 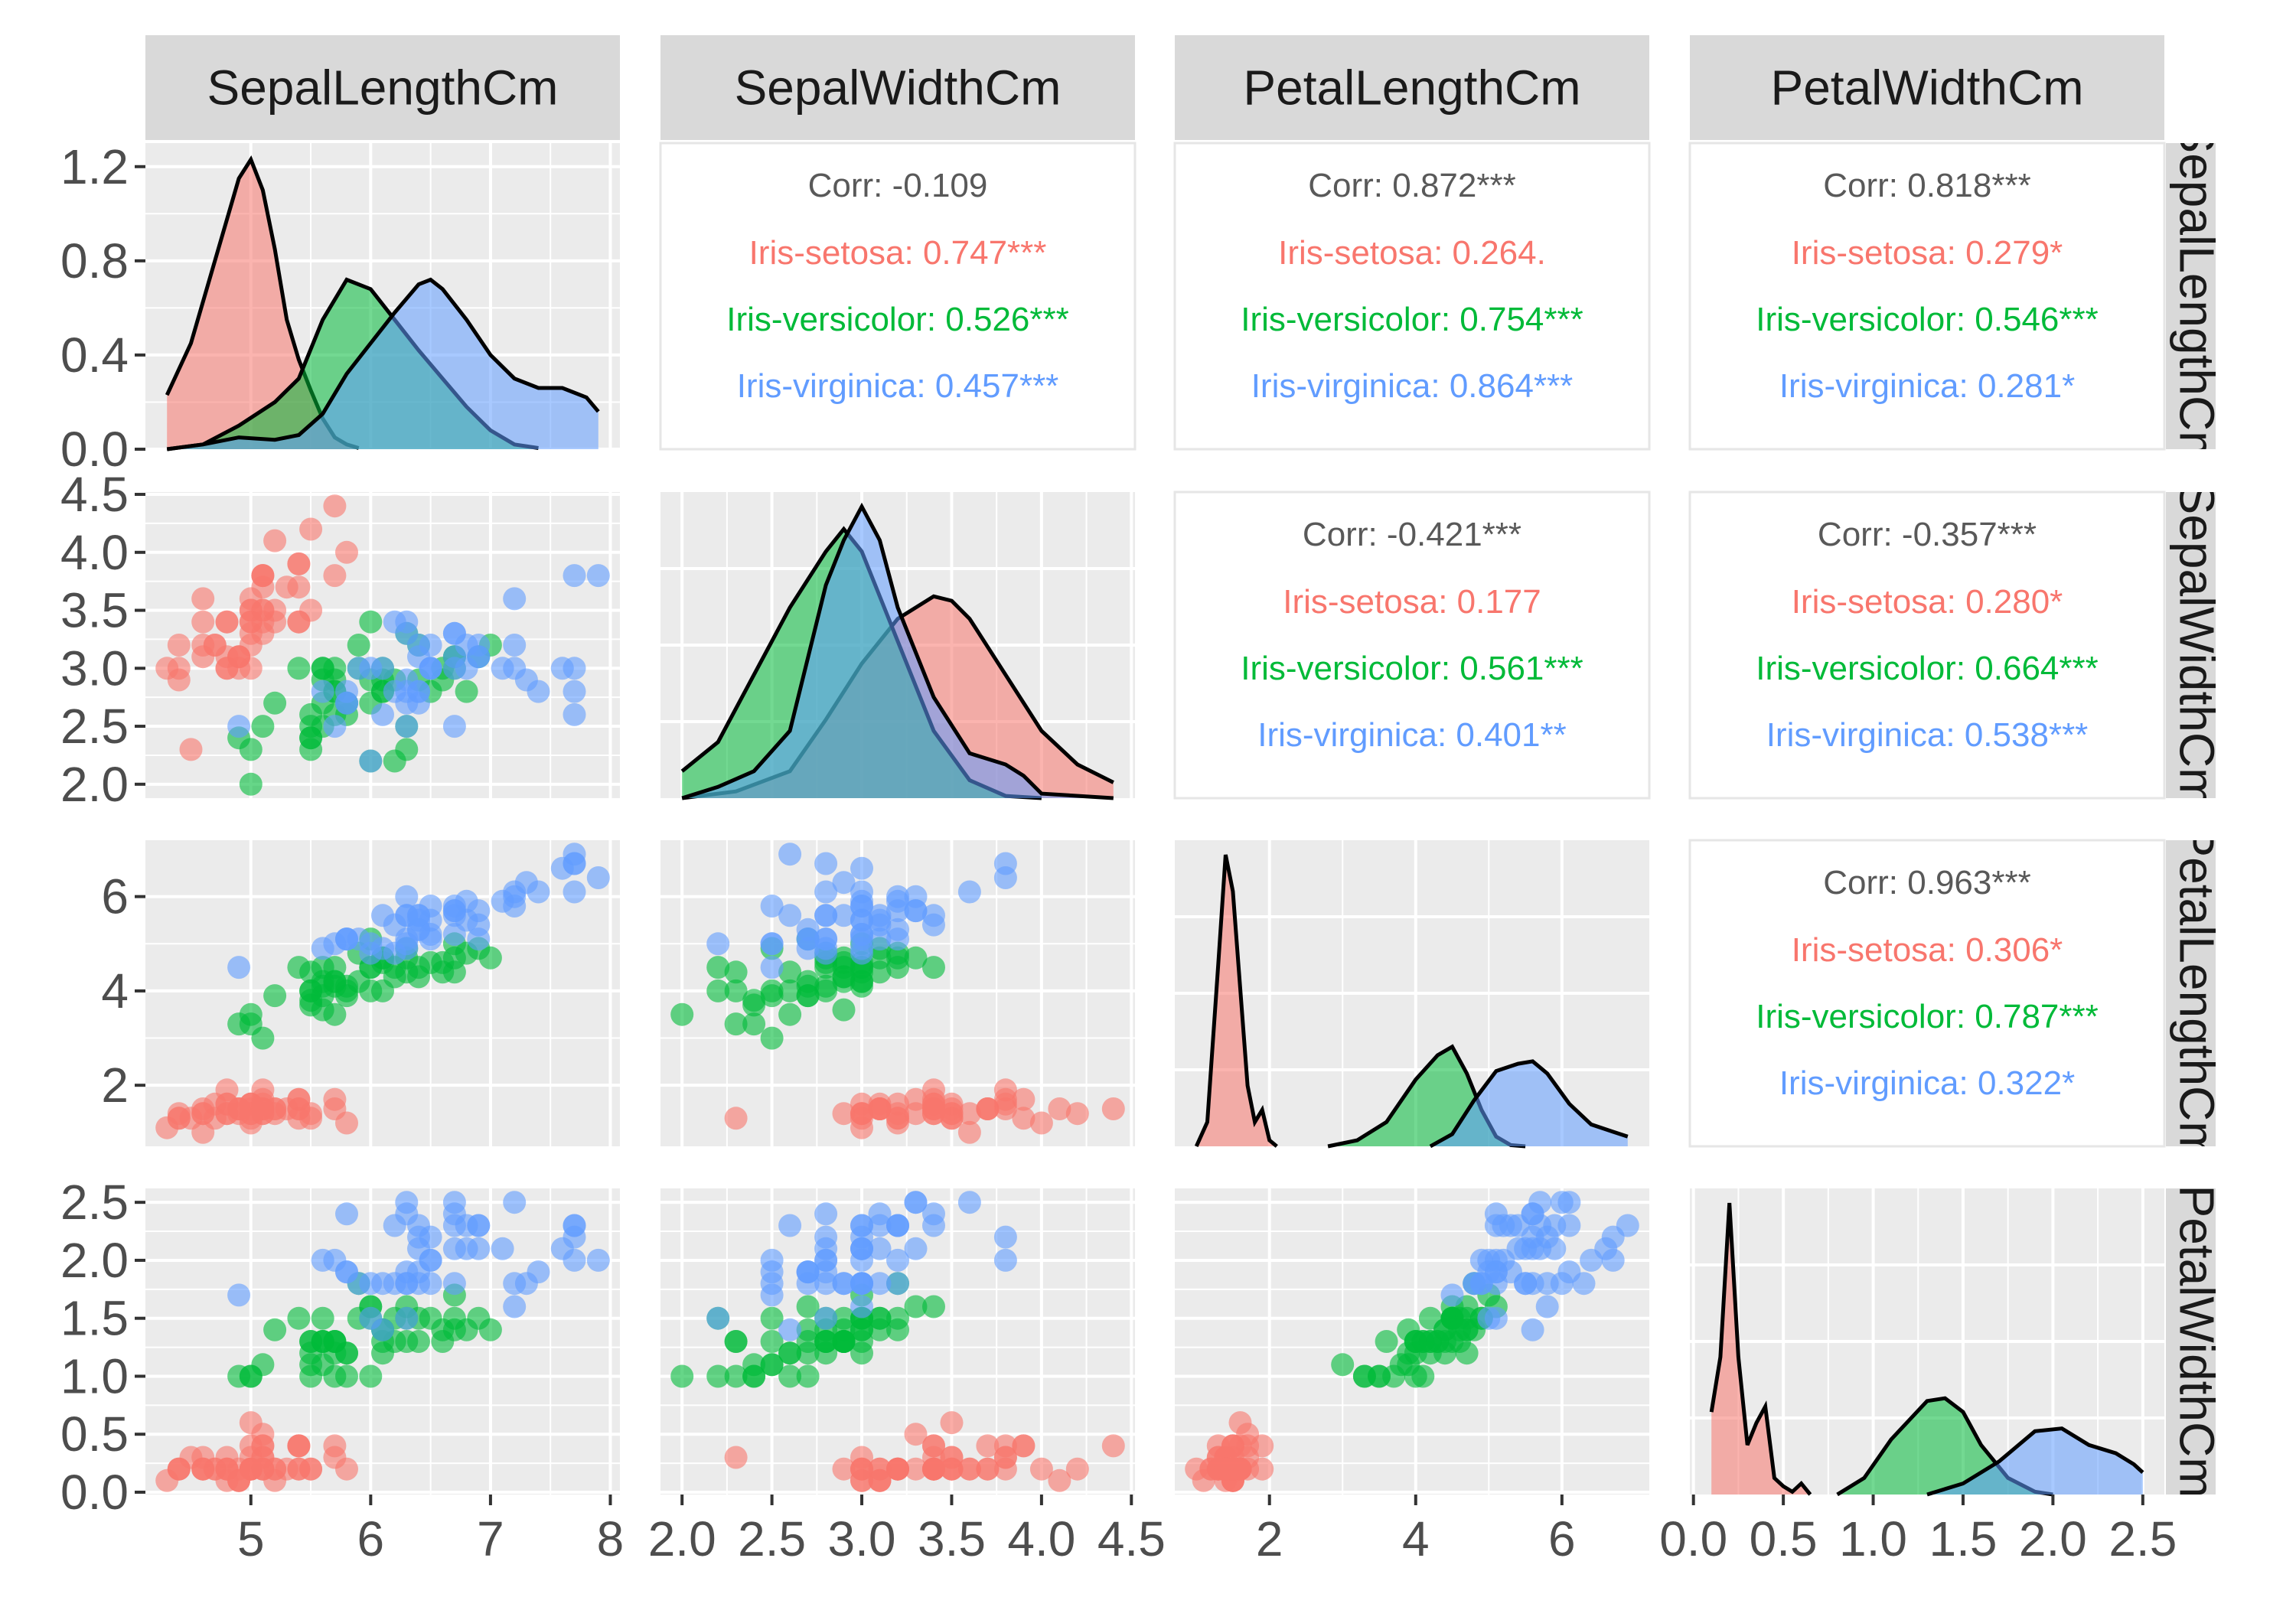 I want to click on panel-SepalWidthCm-SepalLengthCm, so click(x=382, y=645).